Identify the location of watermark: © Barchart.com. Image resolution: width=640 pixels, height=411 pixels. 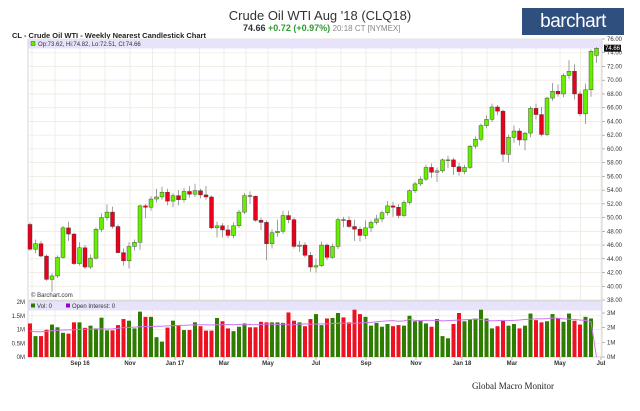
(52, 295).